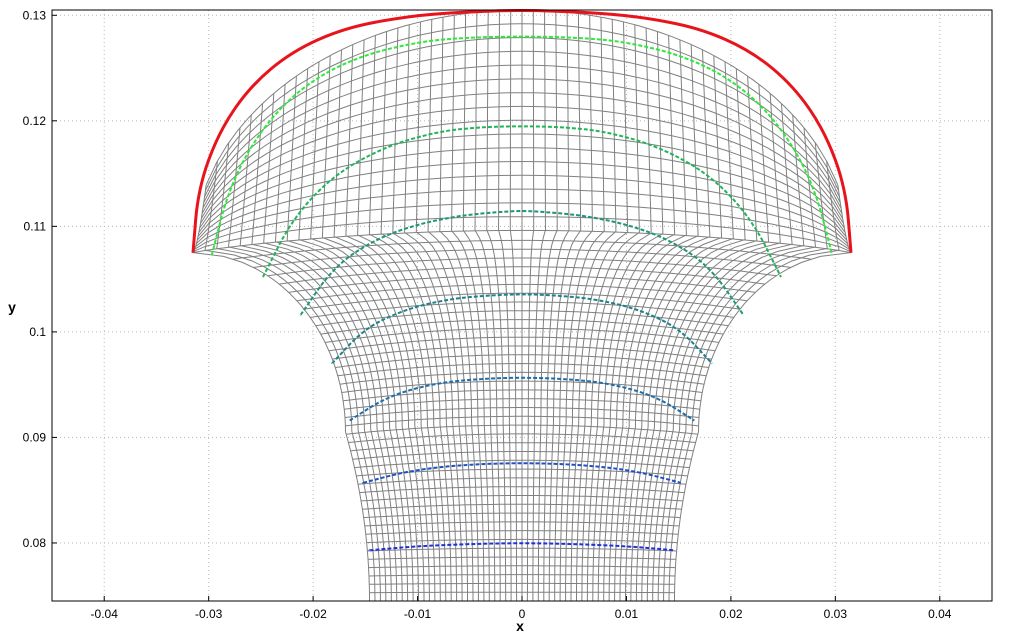  I want to click on x-tick-label: 0.02, so click(731, 614).